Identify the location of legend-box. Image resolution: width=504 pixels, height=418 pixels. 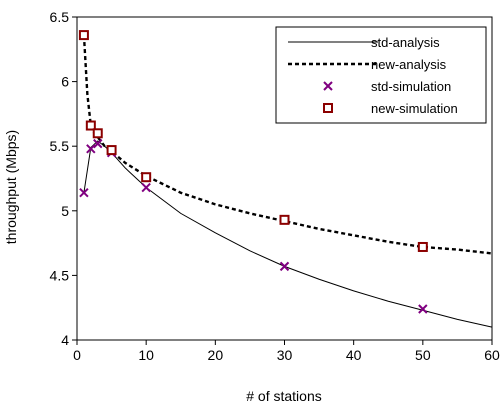
(381, 75).